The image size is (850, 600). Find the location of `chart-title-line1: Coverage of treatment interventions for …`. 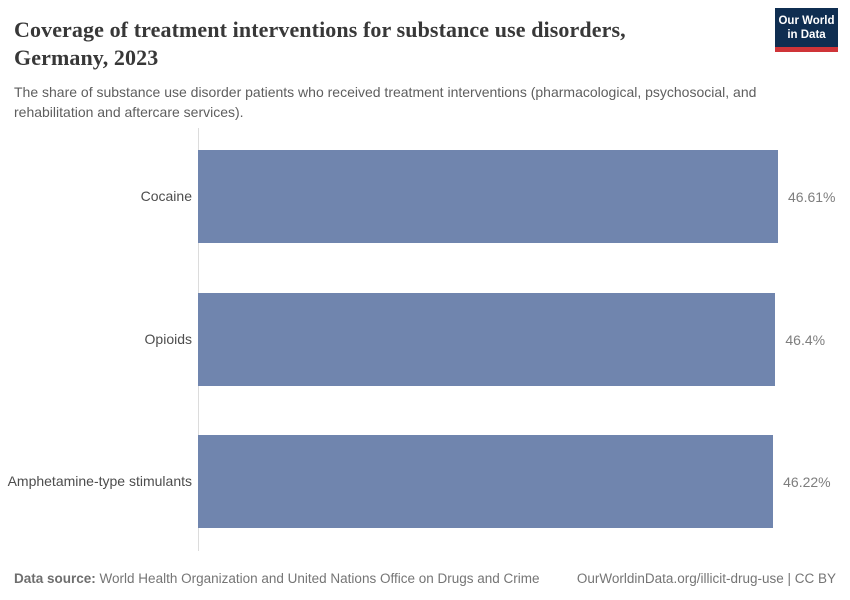

chart-title-line1: Coverage of treatment interventions for … is located at coordinates (320, 29).